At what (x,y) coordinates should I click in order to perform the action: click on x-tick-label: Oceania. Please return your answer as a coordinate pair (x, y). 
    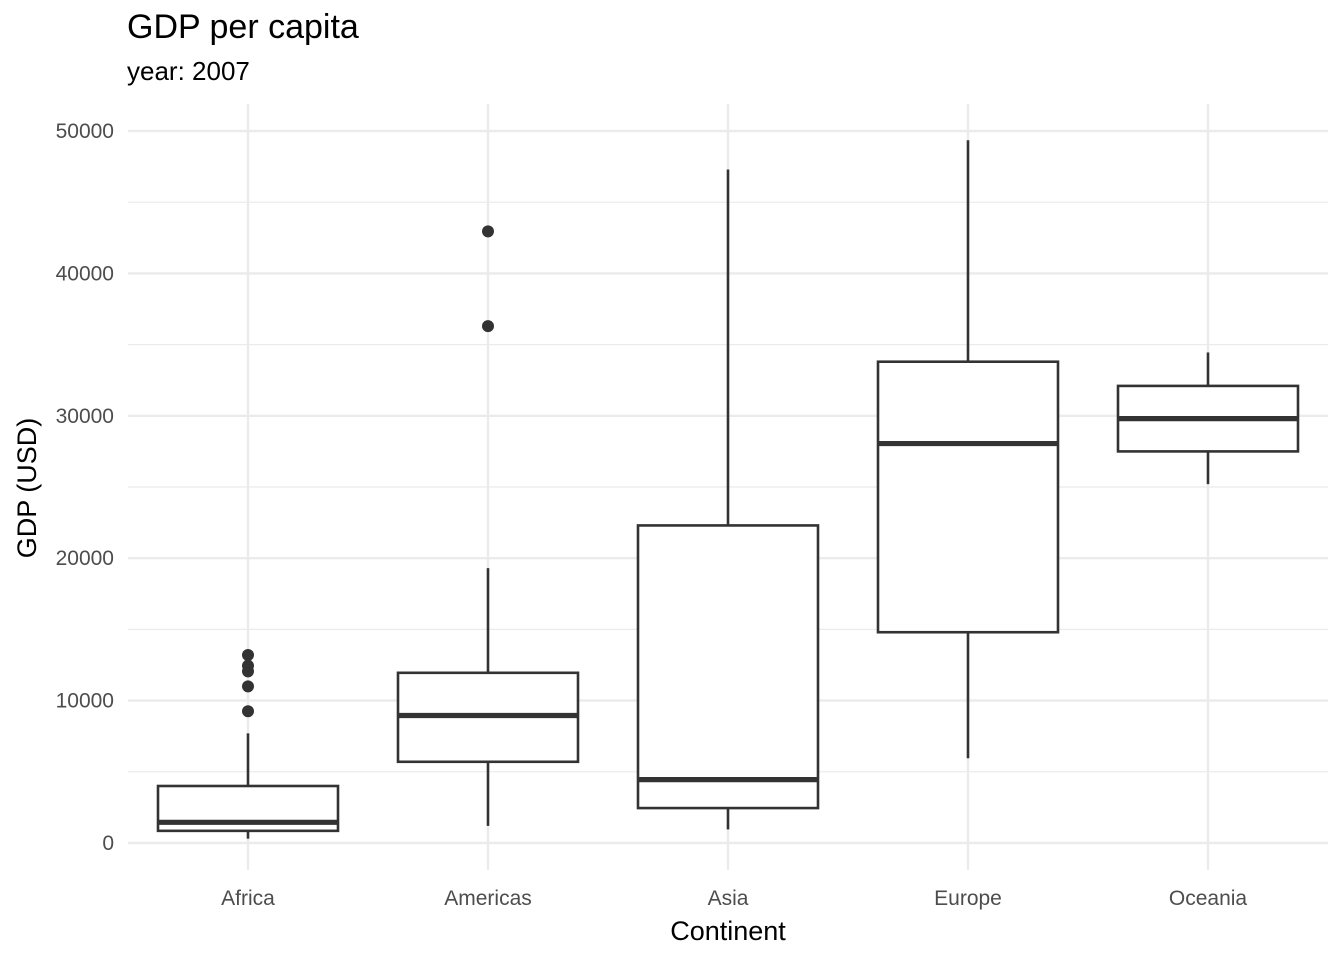
    Looking at the image, I should click on (1208, 898).